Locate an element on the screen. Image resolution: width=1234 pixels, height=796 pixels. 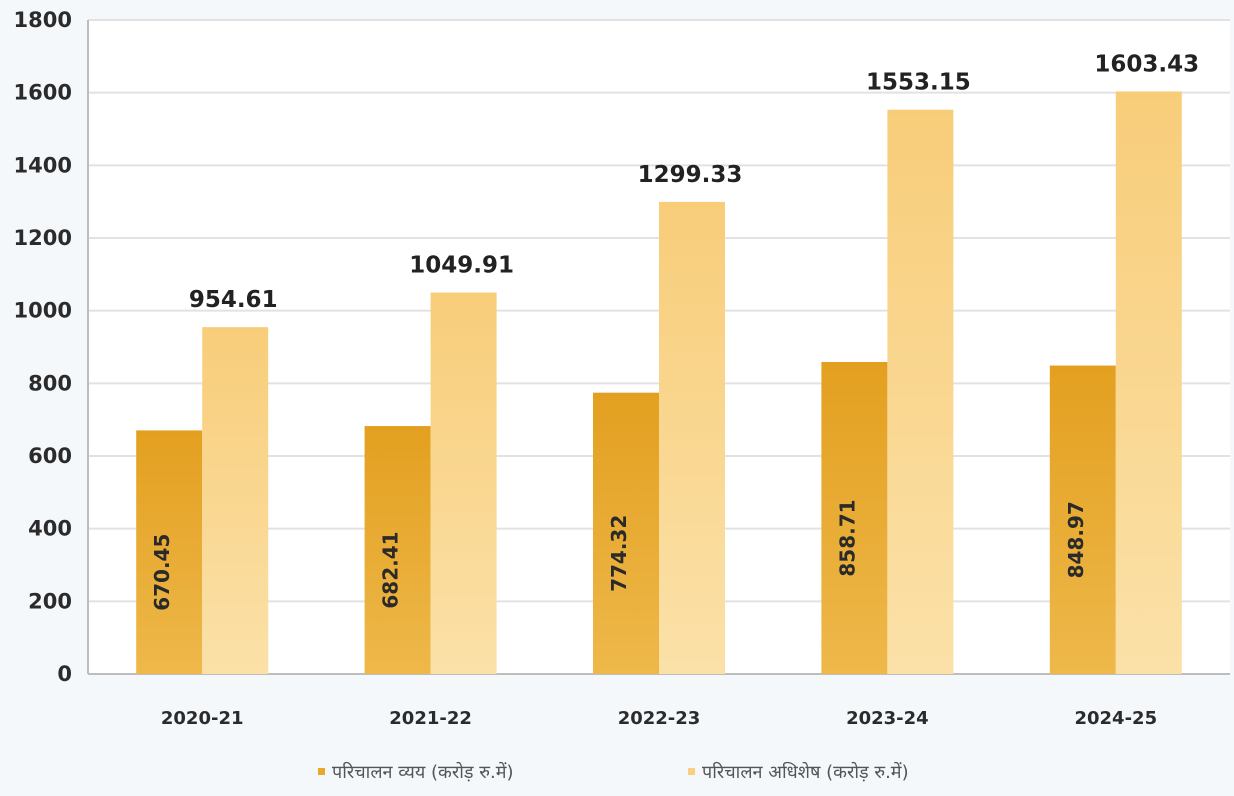
value-label-series-0: 682.41 is located at coordinates (391, 569).